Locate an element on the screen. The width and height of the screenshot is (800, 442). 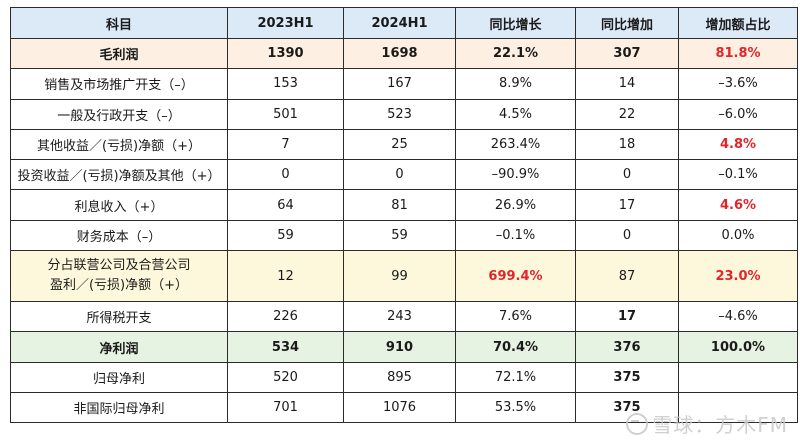
row-label: 销售及市场推广开支（–） is located at coordinates (119, 84).